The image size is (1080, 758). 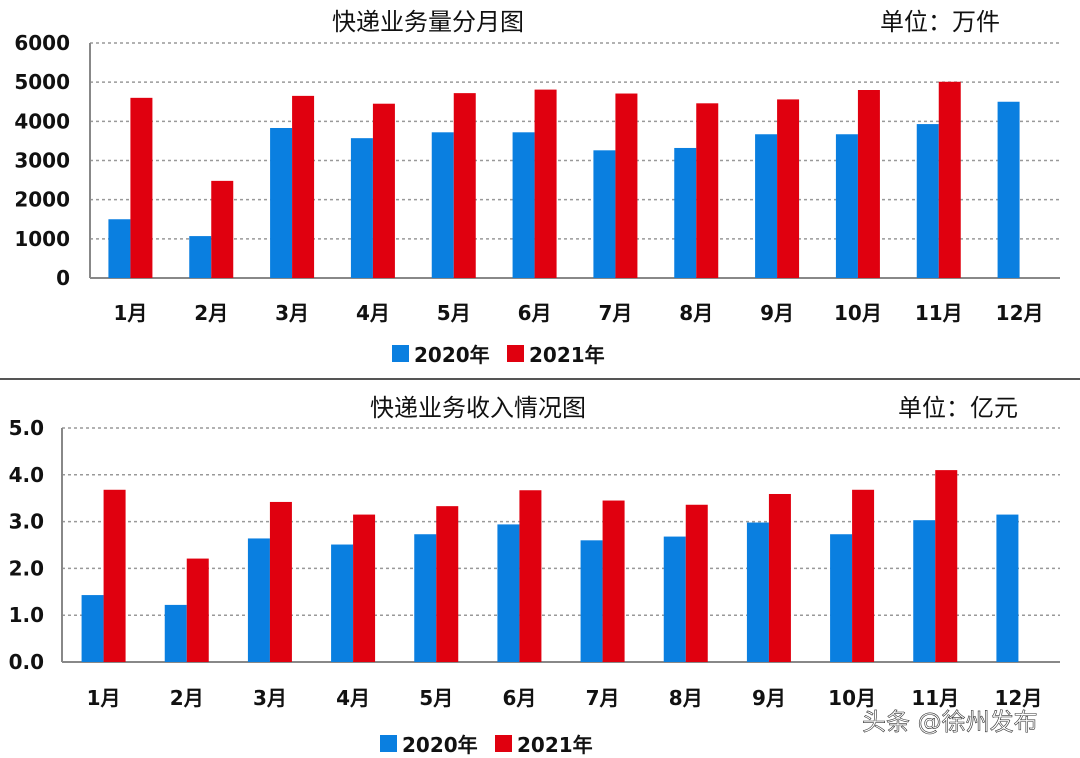 What do you see at coordinates (26, 428) in the screenshot?
I see `y-tick-label: 5.0` at bounding box center [26, 428].